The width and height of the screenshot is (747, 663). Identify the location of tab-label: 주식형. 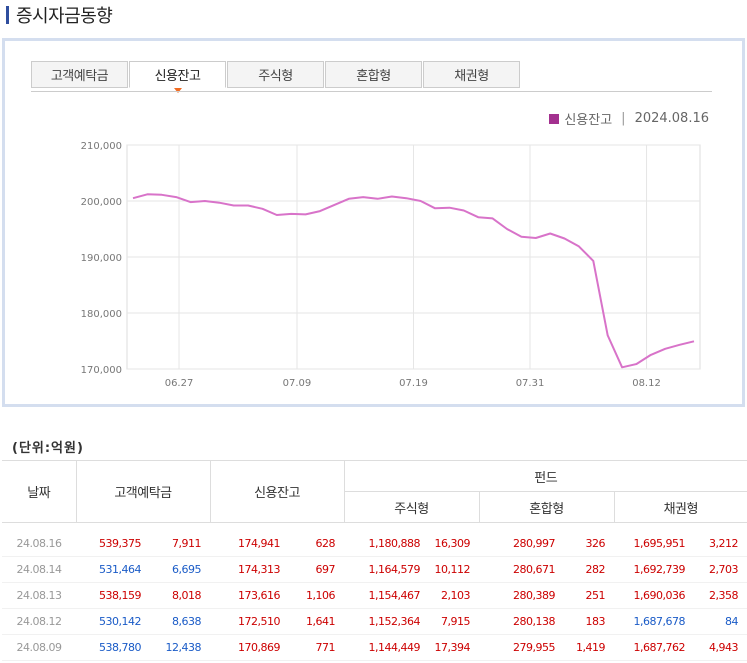
(275, 76).